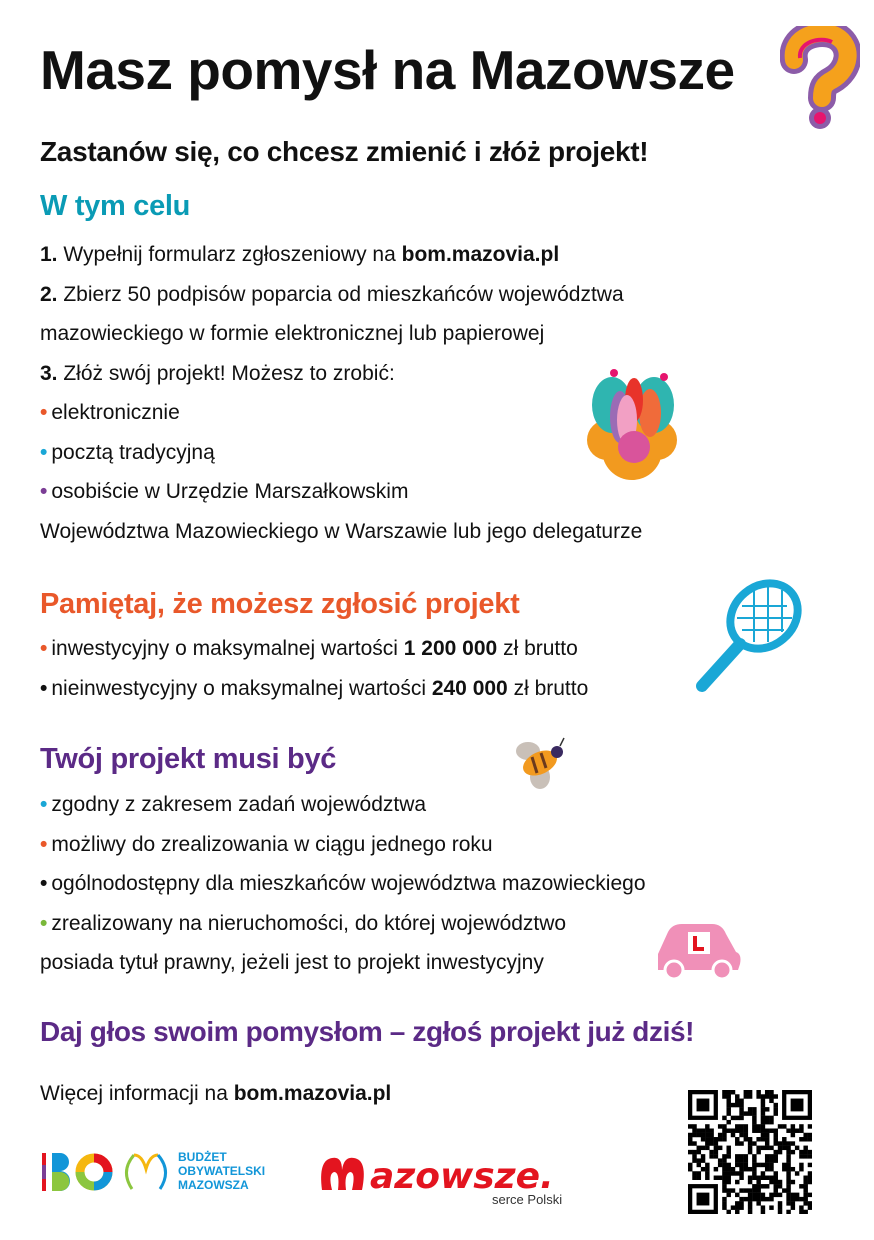 This screenshot has width=874, height=1240. Describe the element at coordinates (104, 1172) in the screenshot. I see `bom-logo` at that location.